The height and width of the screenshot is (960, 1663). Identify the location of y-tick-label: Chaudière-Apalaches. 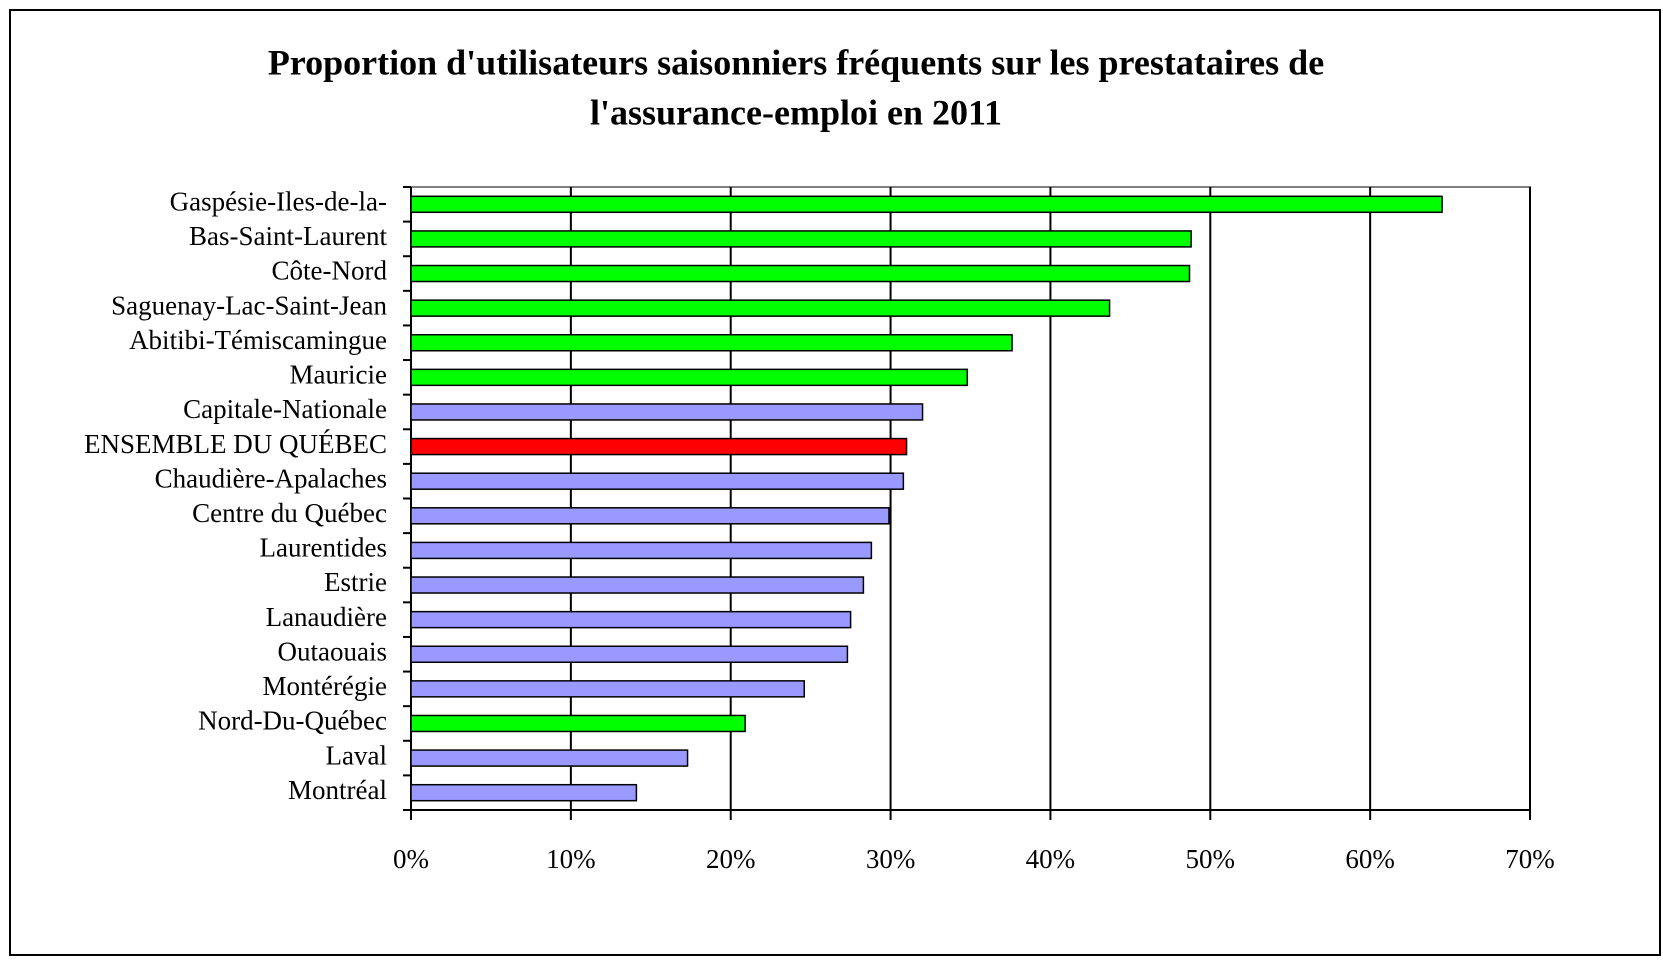
(271, 478).